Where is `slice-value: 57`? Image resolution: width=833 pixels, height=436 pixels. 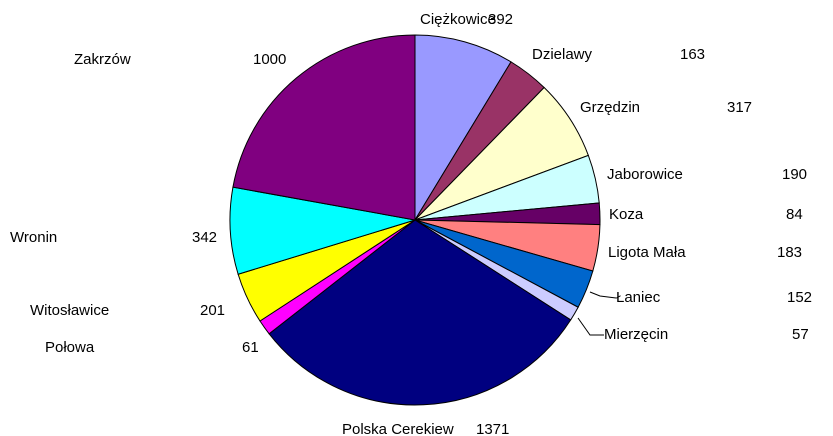 slice-value: 57 is located at coordinates (800, 334).